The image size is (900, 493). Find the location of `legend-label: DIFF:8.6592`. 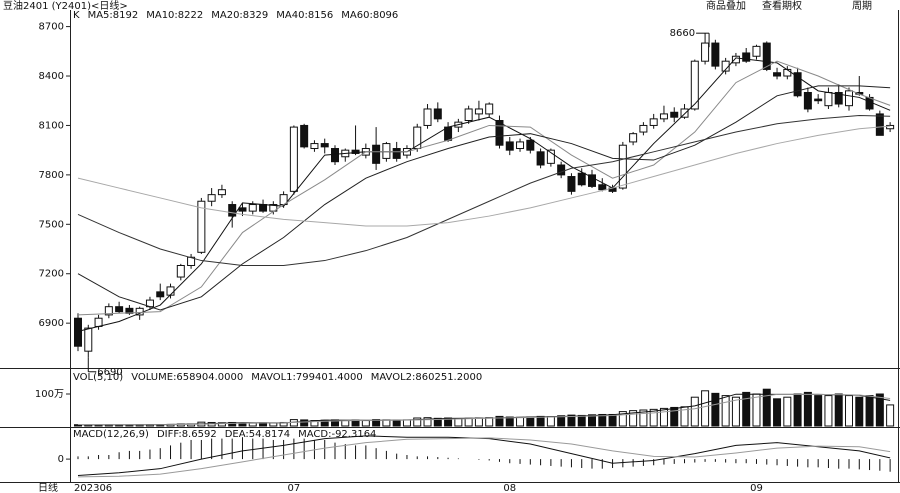

legend-label: DIFF:8.6592 is located at coordinates (187, 434).